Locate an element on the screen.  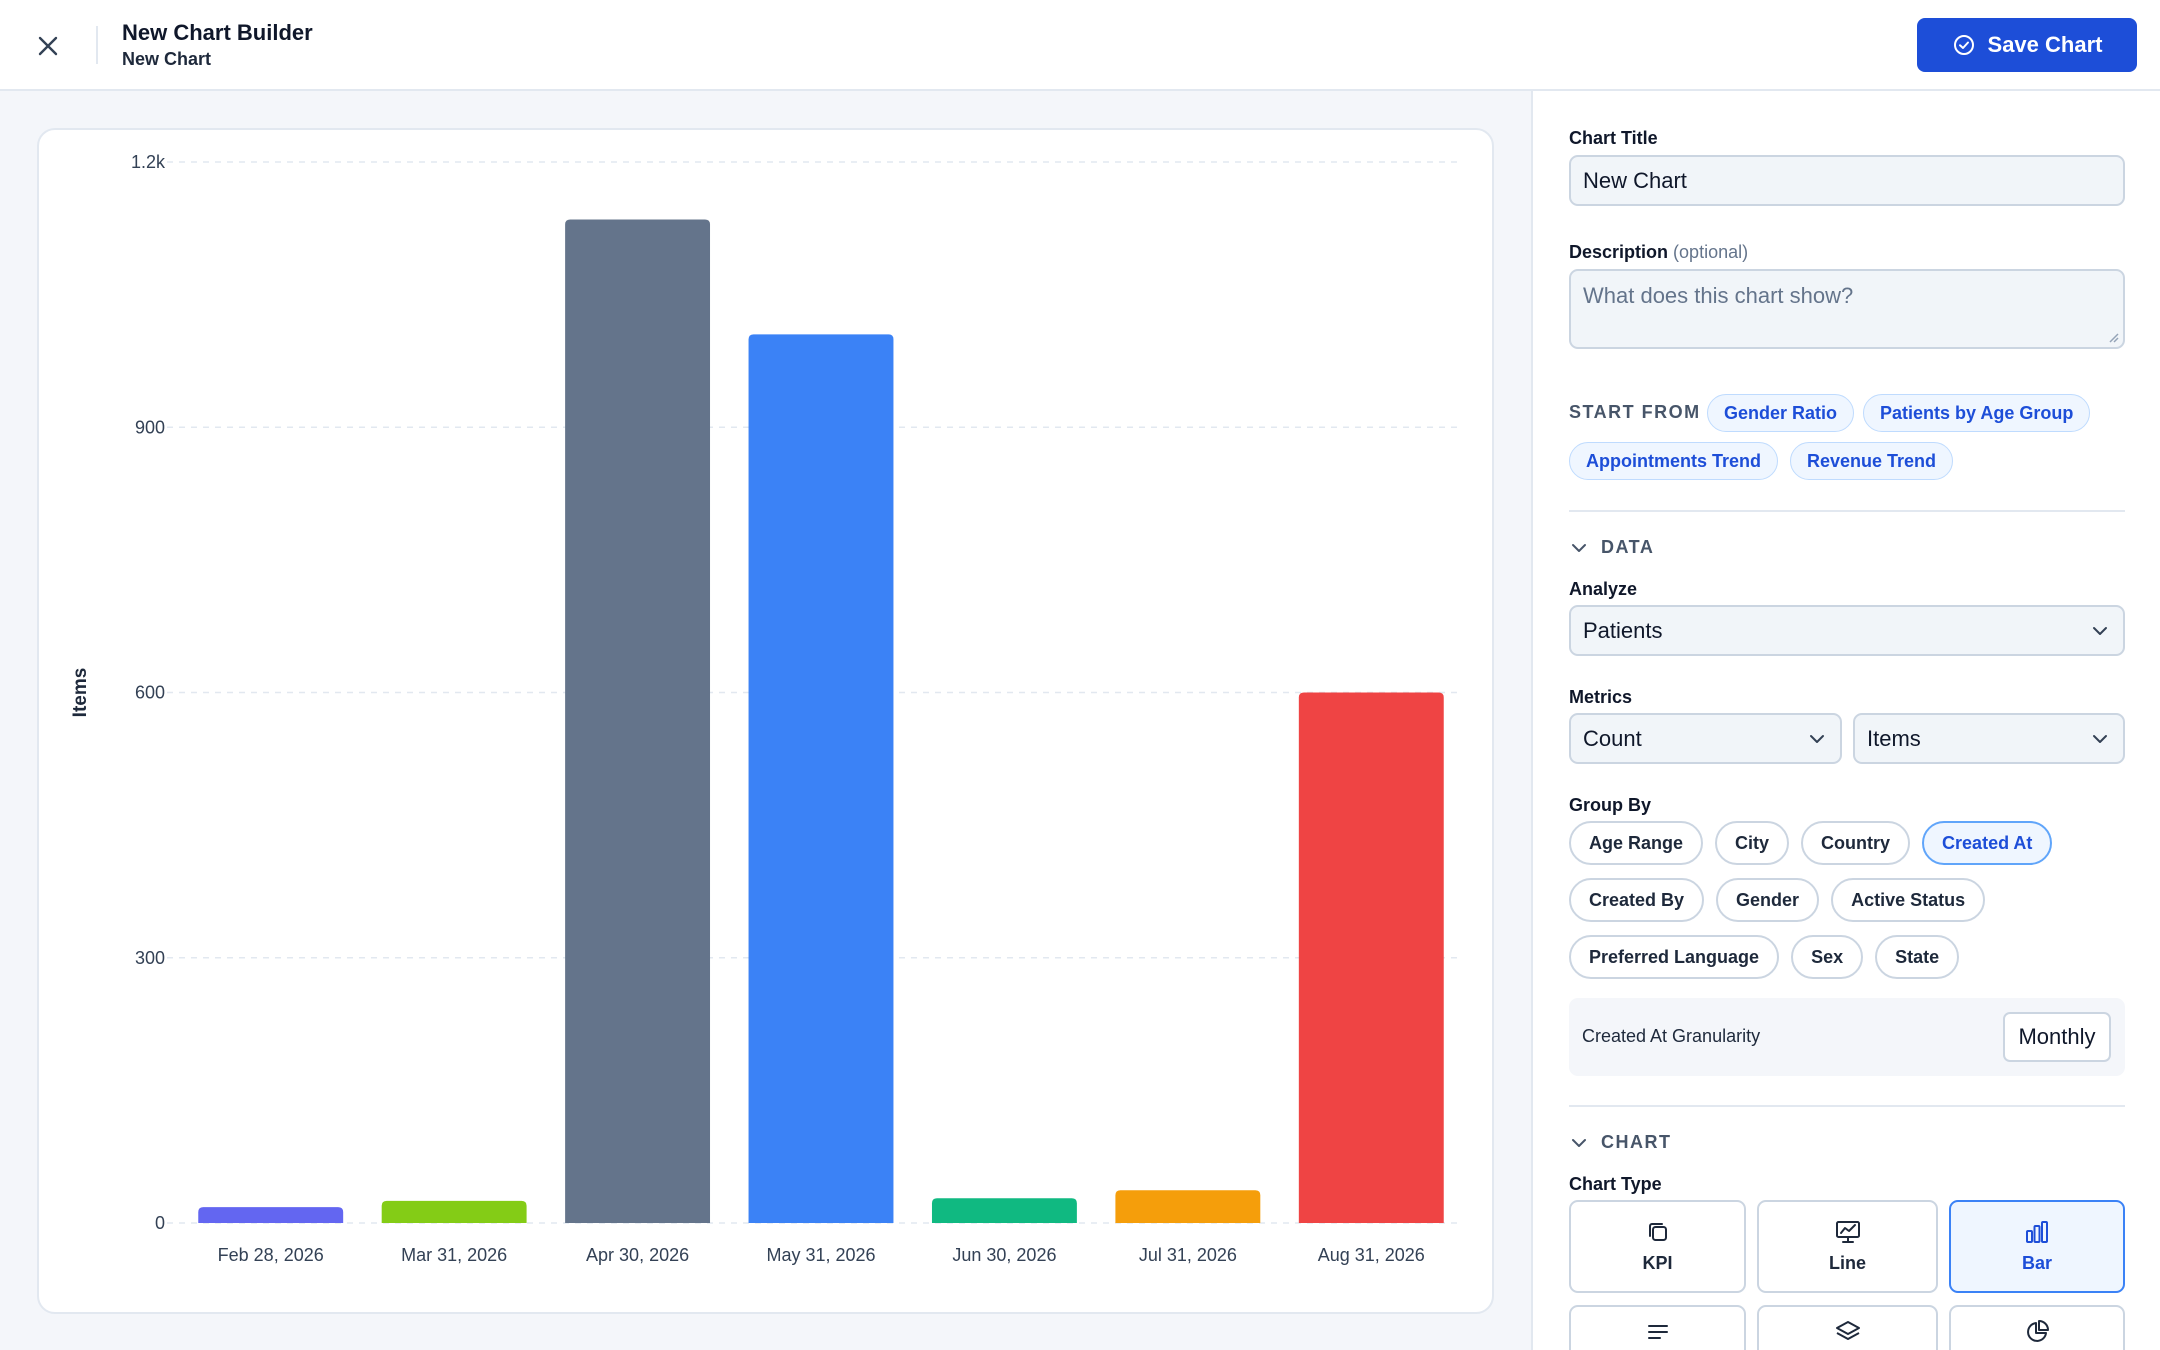
metric-aggregation-value: Count is located at coordinates (1612, 738).